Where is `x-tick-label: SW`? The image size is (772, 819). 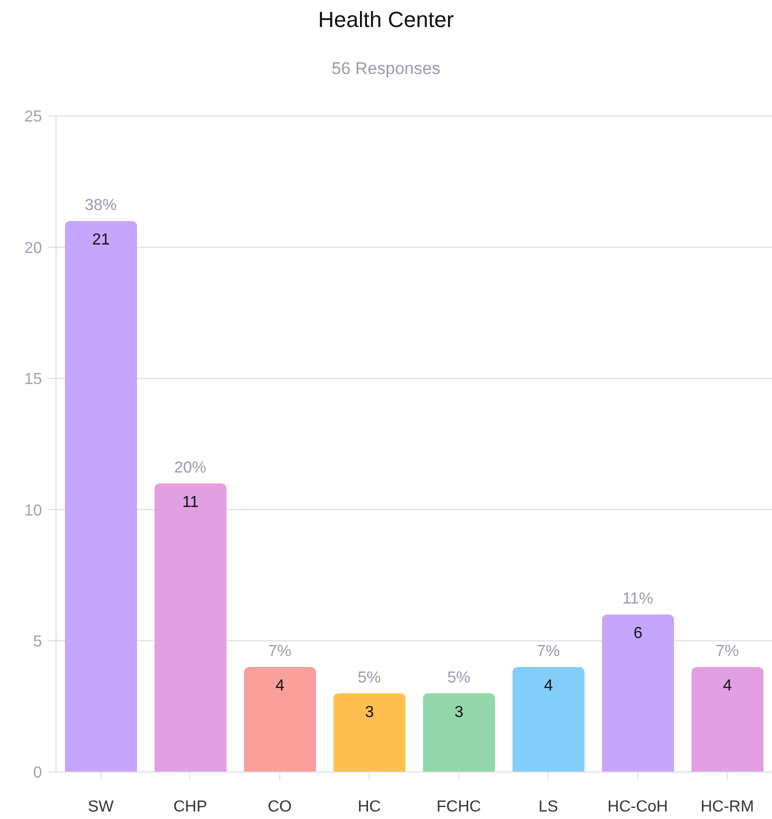 x-tick-label: SW is located at coordinates (101, 807).